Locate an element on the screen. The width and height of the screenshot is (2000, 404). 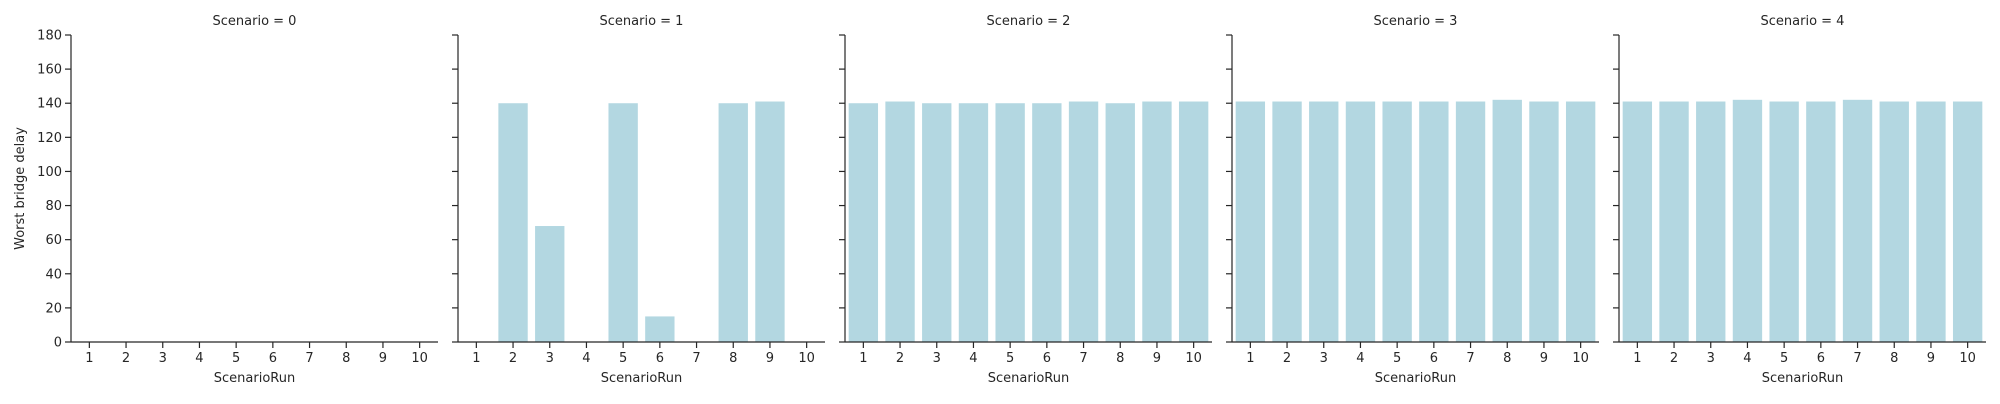
y-tick-label: 180 is located at coordinates (49, 36).